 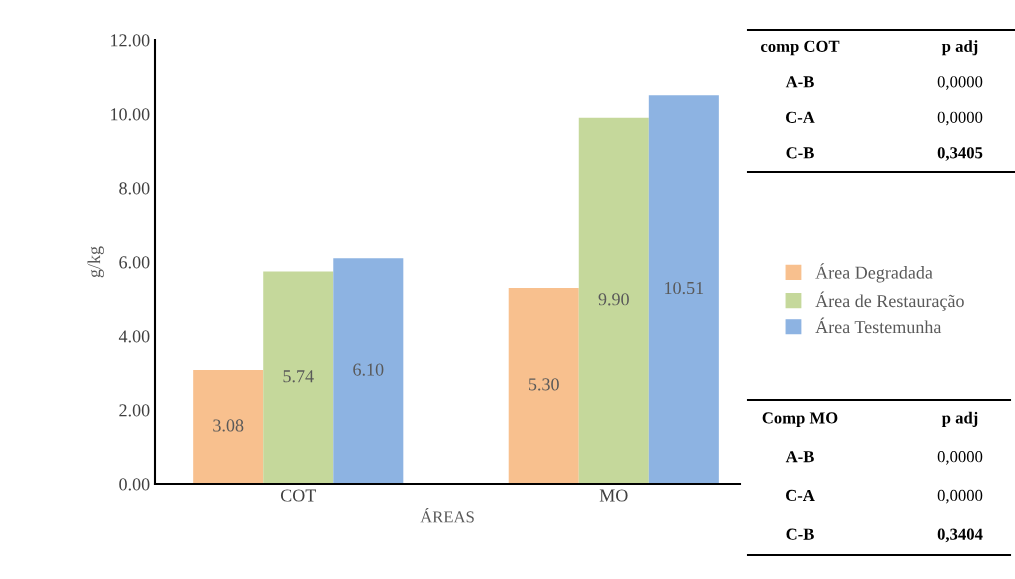 What do you see at coordinates (878, 325) in the screenshot?
I see `legend-label: Área Testemunha` at bounding box center [878, 325].